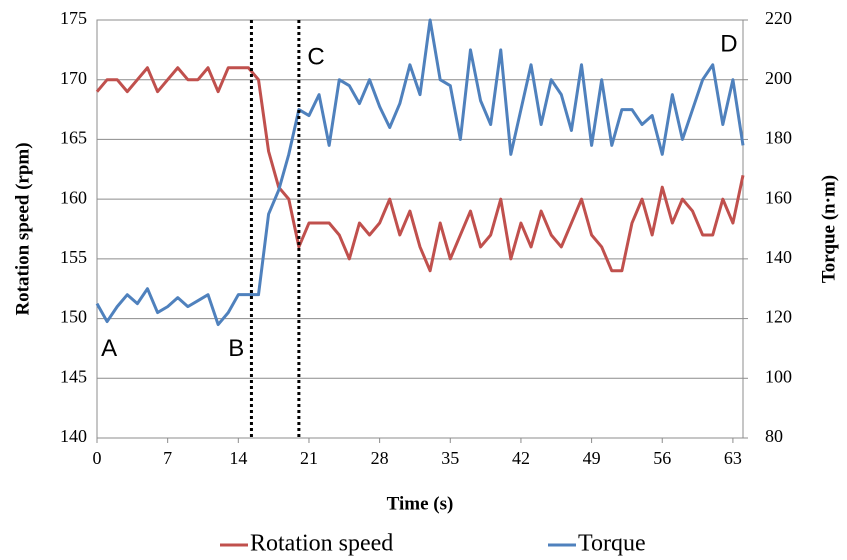 The image size is (847, 560). I want to click on y-tick-label: 170, so click(73, 78).